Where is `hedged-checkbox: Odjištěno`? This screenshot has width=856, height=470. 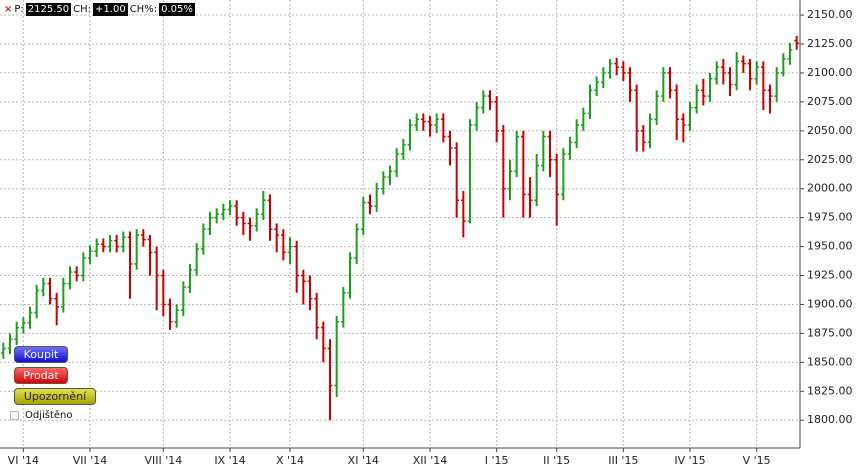 hedged-checkbox: Odjištěno is located at coordinates (41, 415).